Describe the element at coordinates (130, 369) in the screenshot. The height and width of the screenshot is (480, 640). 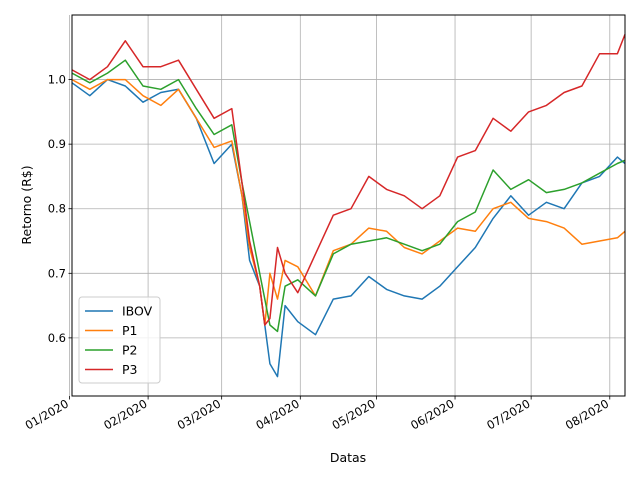
I see `legend-label-p3: P3` at that location.